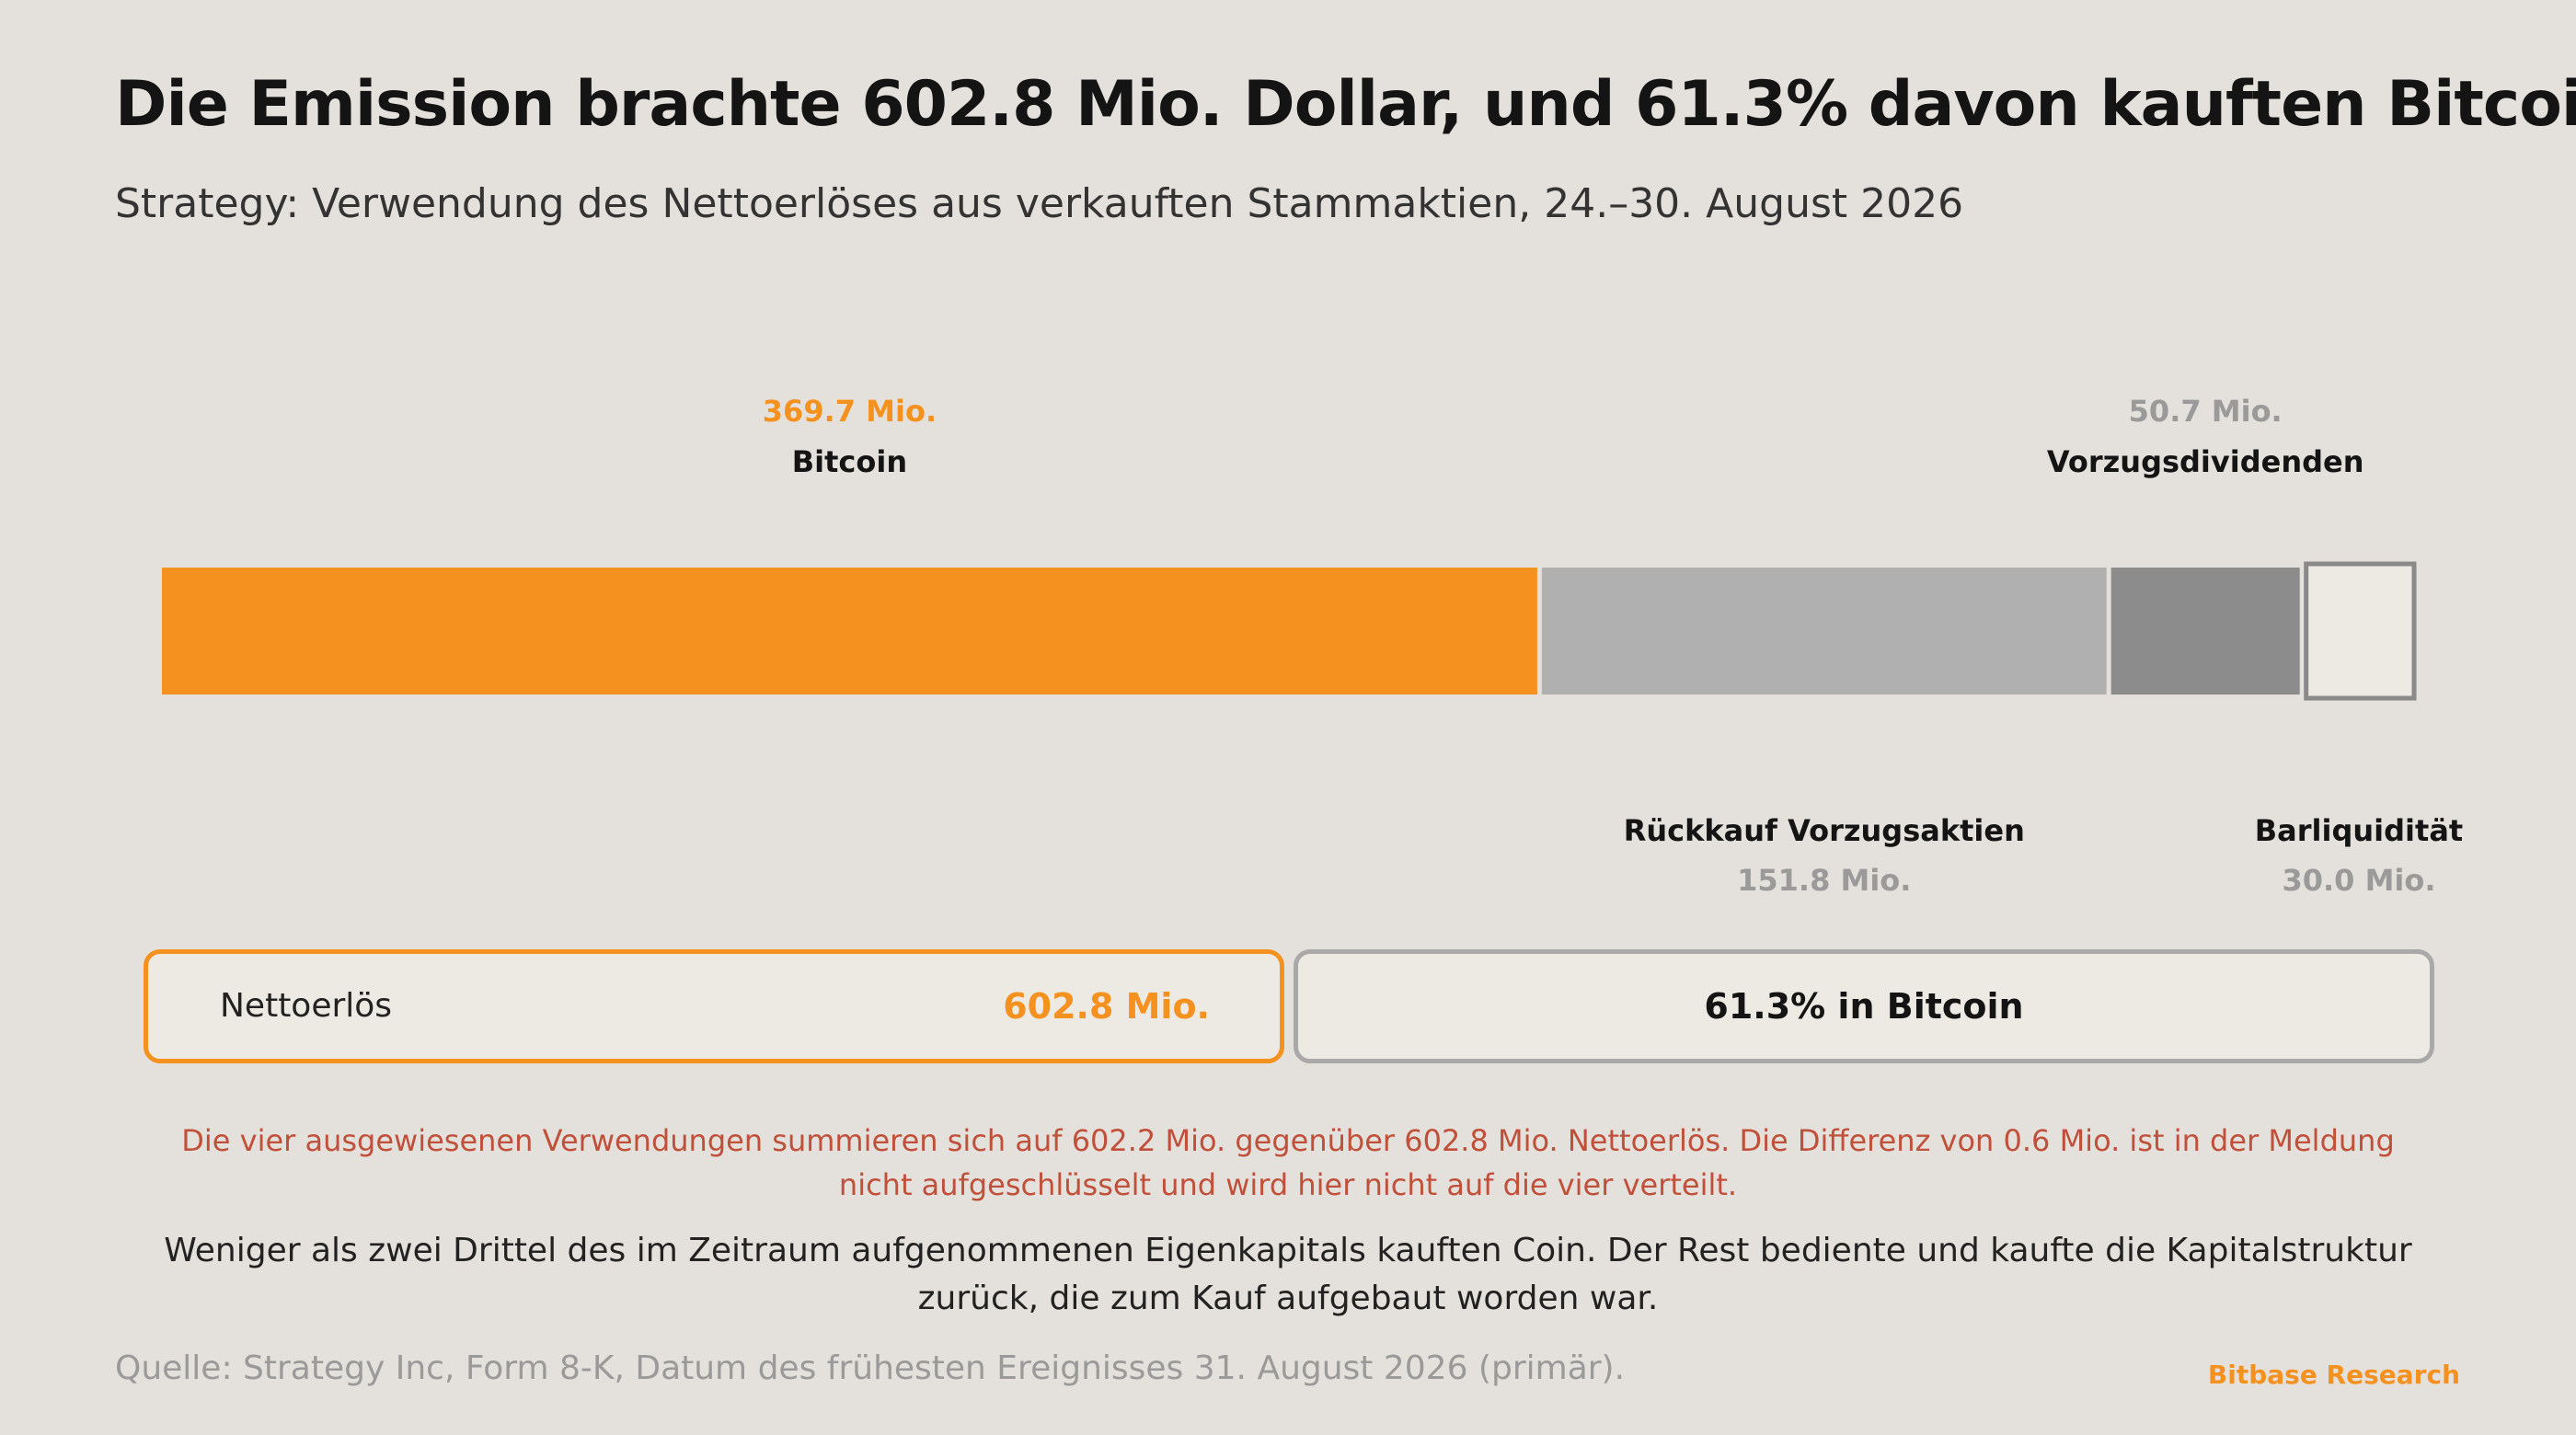  I want to click on value-label-vorzugsdividenden: 50.7 Mio., so click(2206, 411).